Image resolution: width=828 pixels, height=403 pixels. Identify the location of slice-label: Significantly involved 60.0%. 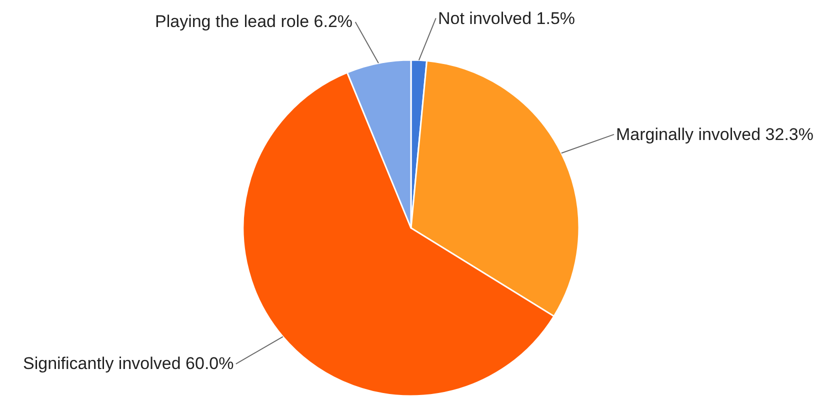
(128, 363).